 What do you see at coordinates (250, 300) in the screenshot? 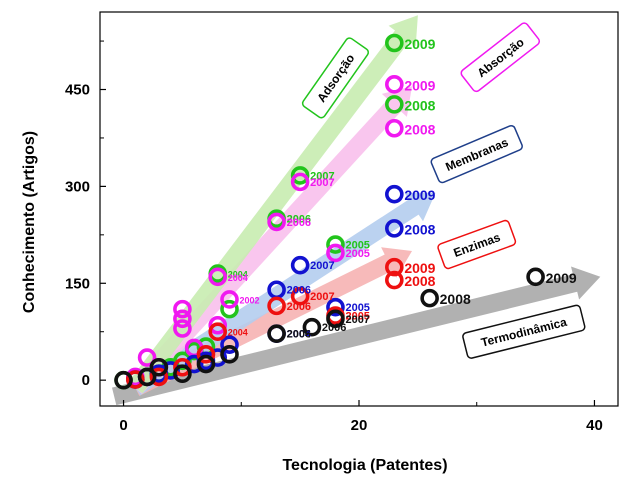
I see `year-label-absorcao: 2002` at bounding box center [250, 300].